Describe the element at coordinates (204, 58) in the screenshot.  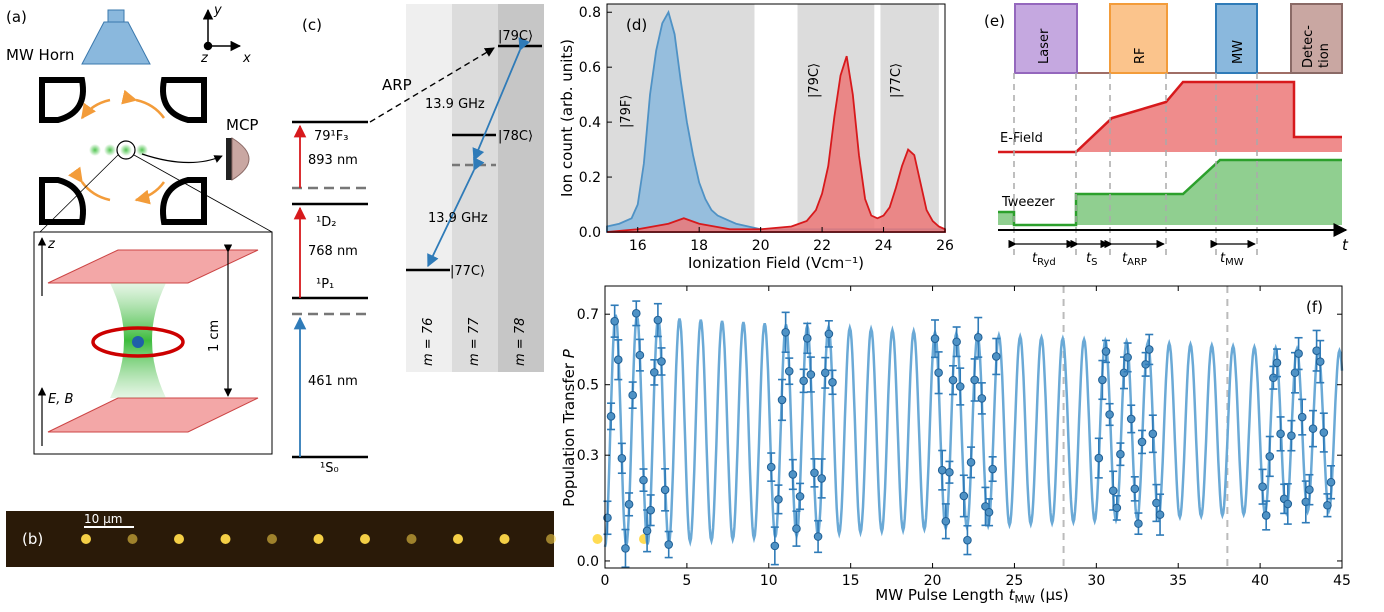
I see `axis-z-label: z` at that location.